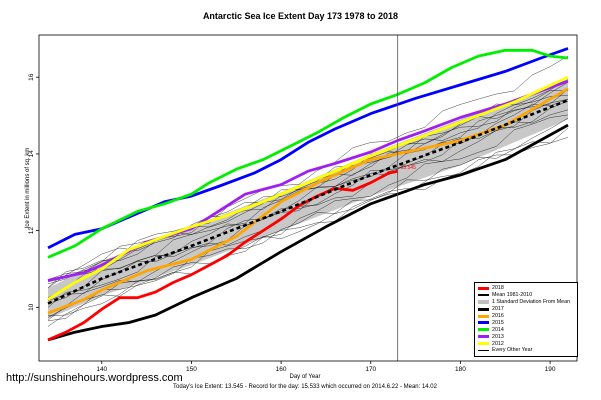 The width and height of the screenshot is (601, 400). I want to click on y-tick-label: 10, so click(31, 307).